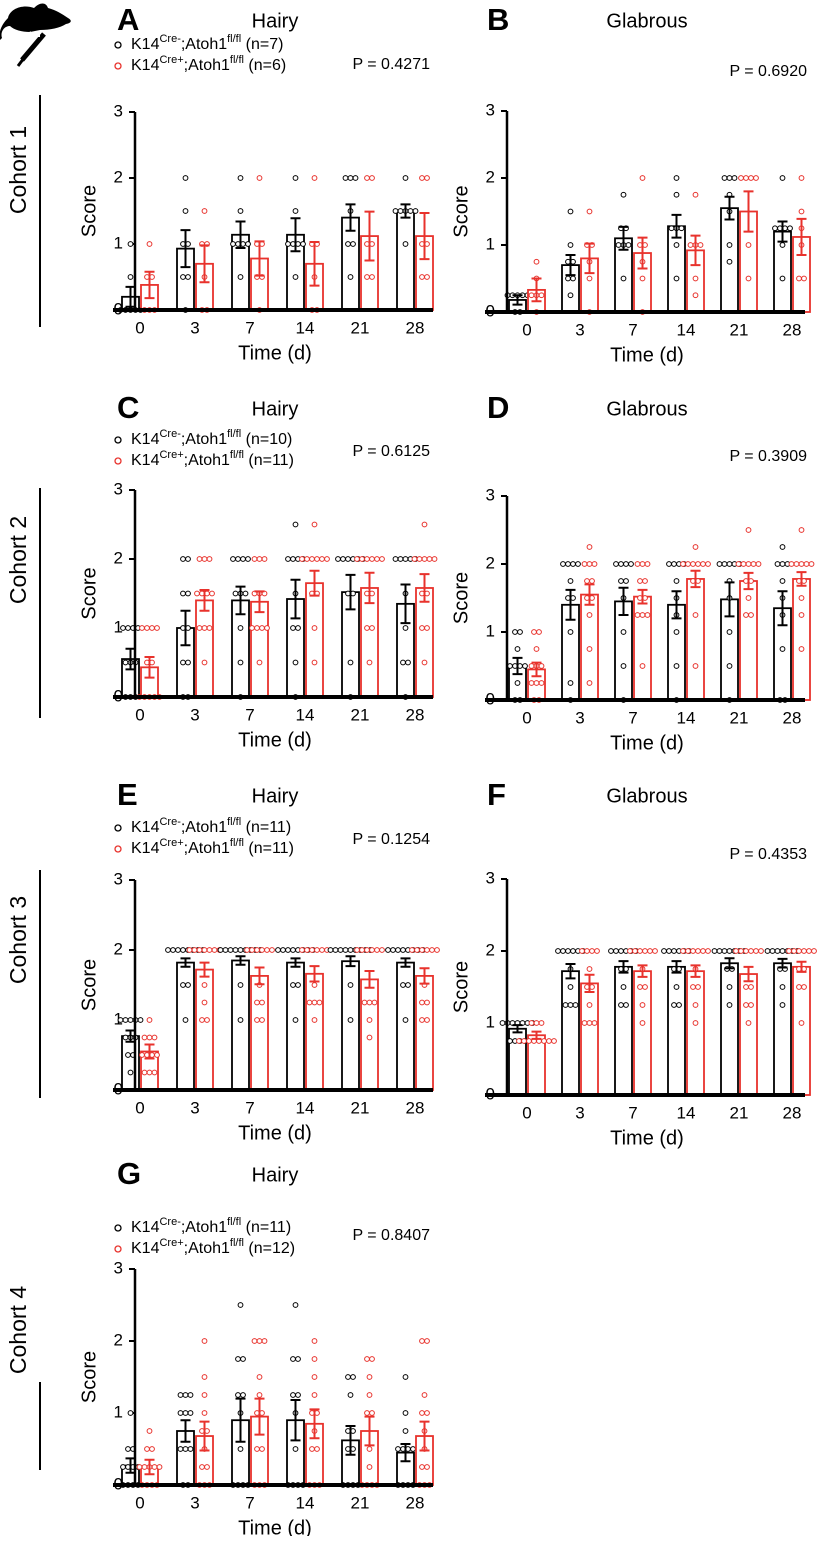 This screenshot has height=1541, width=828. Describe the element at coordinates (170, 822) in the screenshot. I see `legend-text-part: Cre-` at that location.